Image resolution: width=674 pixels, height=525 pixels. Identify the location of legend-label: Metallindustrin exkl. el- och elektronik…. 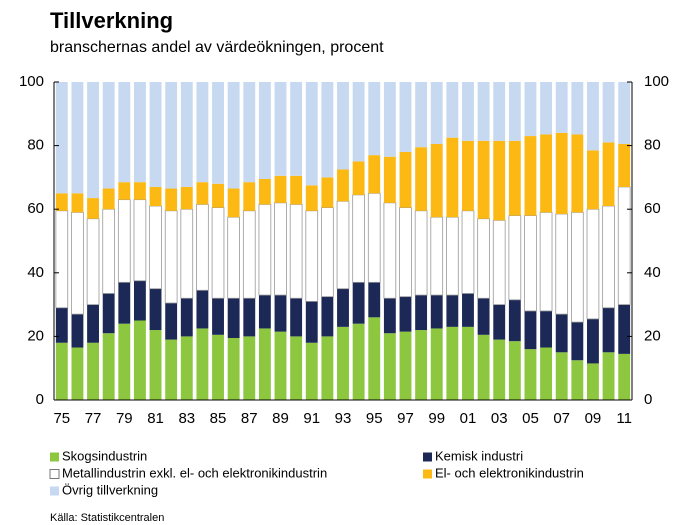
(194, 472).